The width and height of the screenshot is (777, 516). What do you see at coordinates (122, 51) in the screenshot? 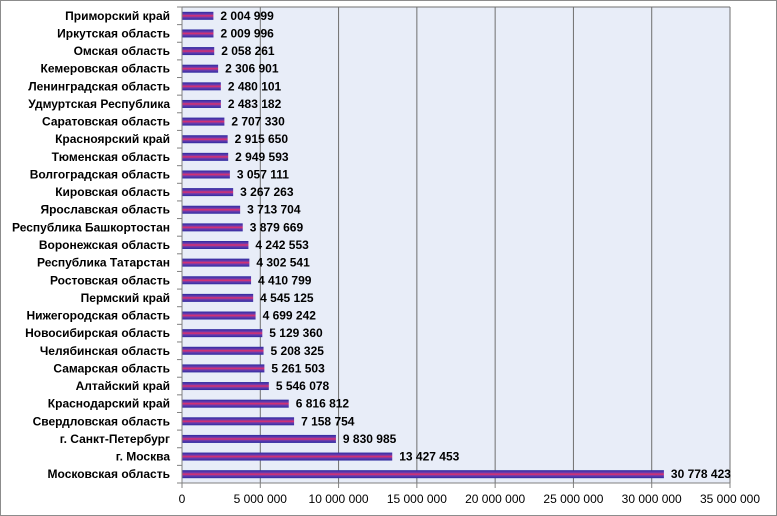
I see `category-label: Омская область` at bounding box center [122, 51].